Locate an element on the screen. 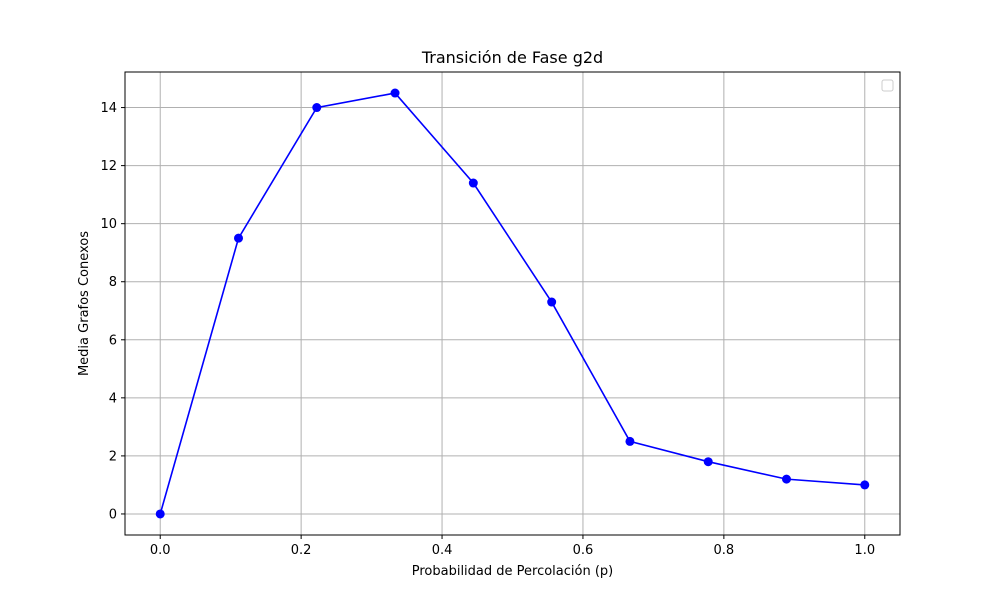 The image size is (1000, 600). x-tick-label: 0.6 is located at coordinates (583, 550).